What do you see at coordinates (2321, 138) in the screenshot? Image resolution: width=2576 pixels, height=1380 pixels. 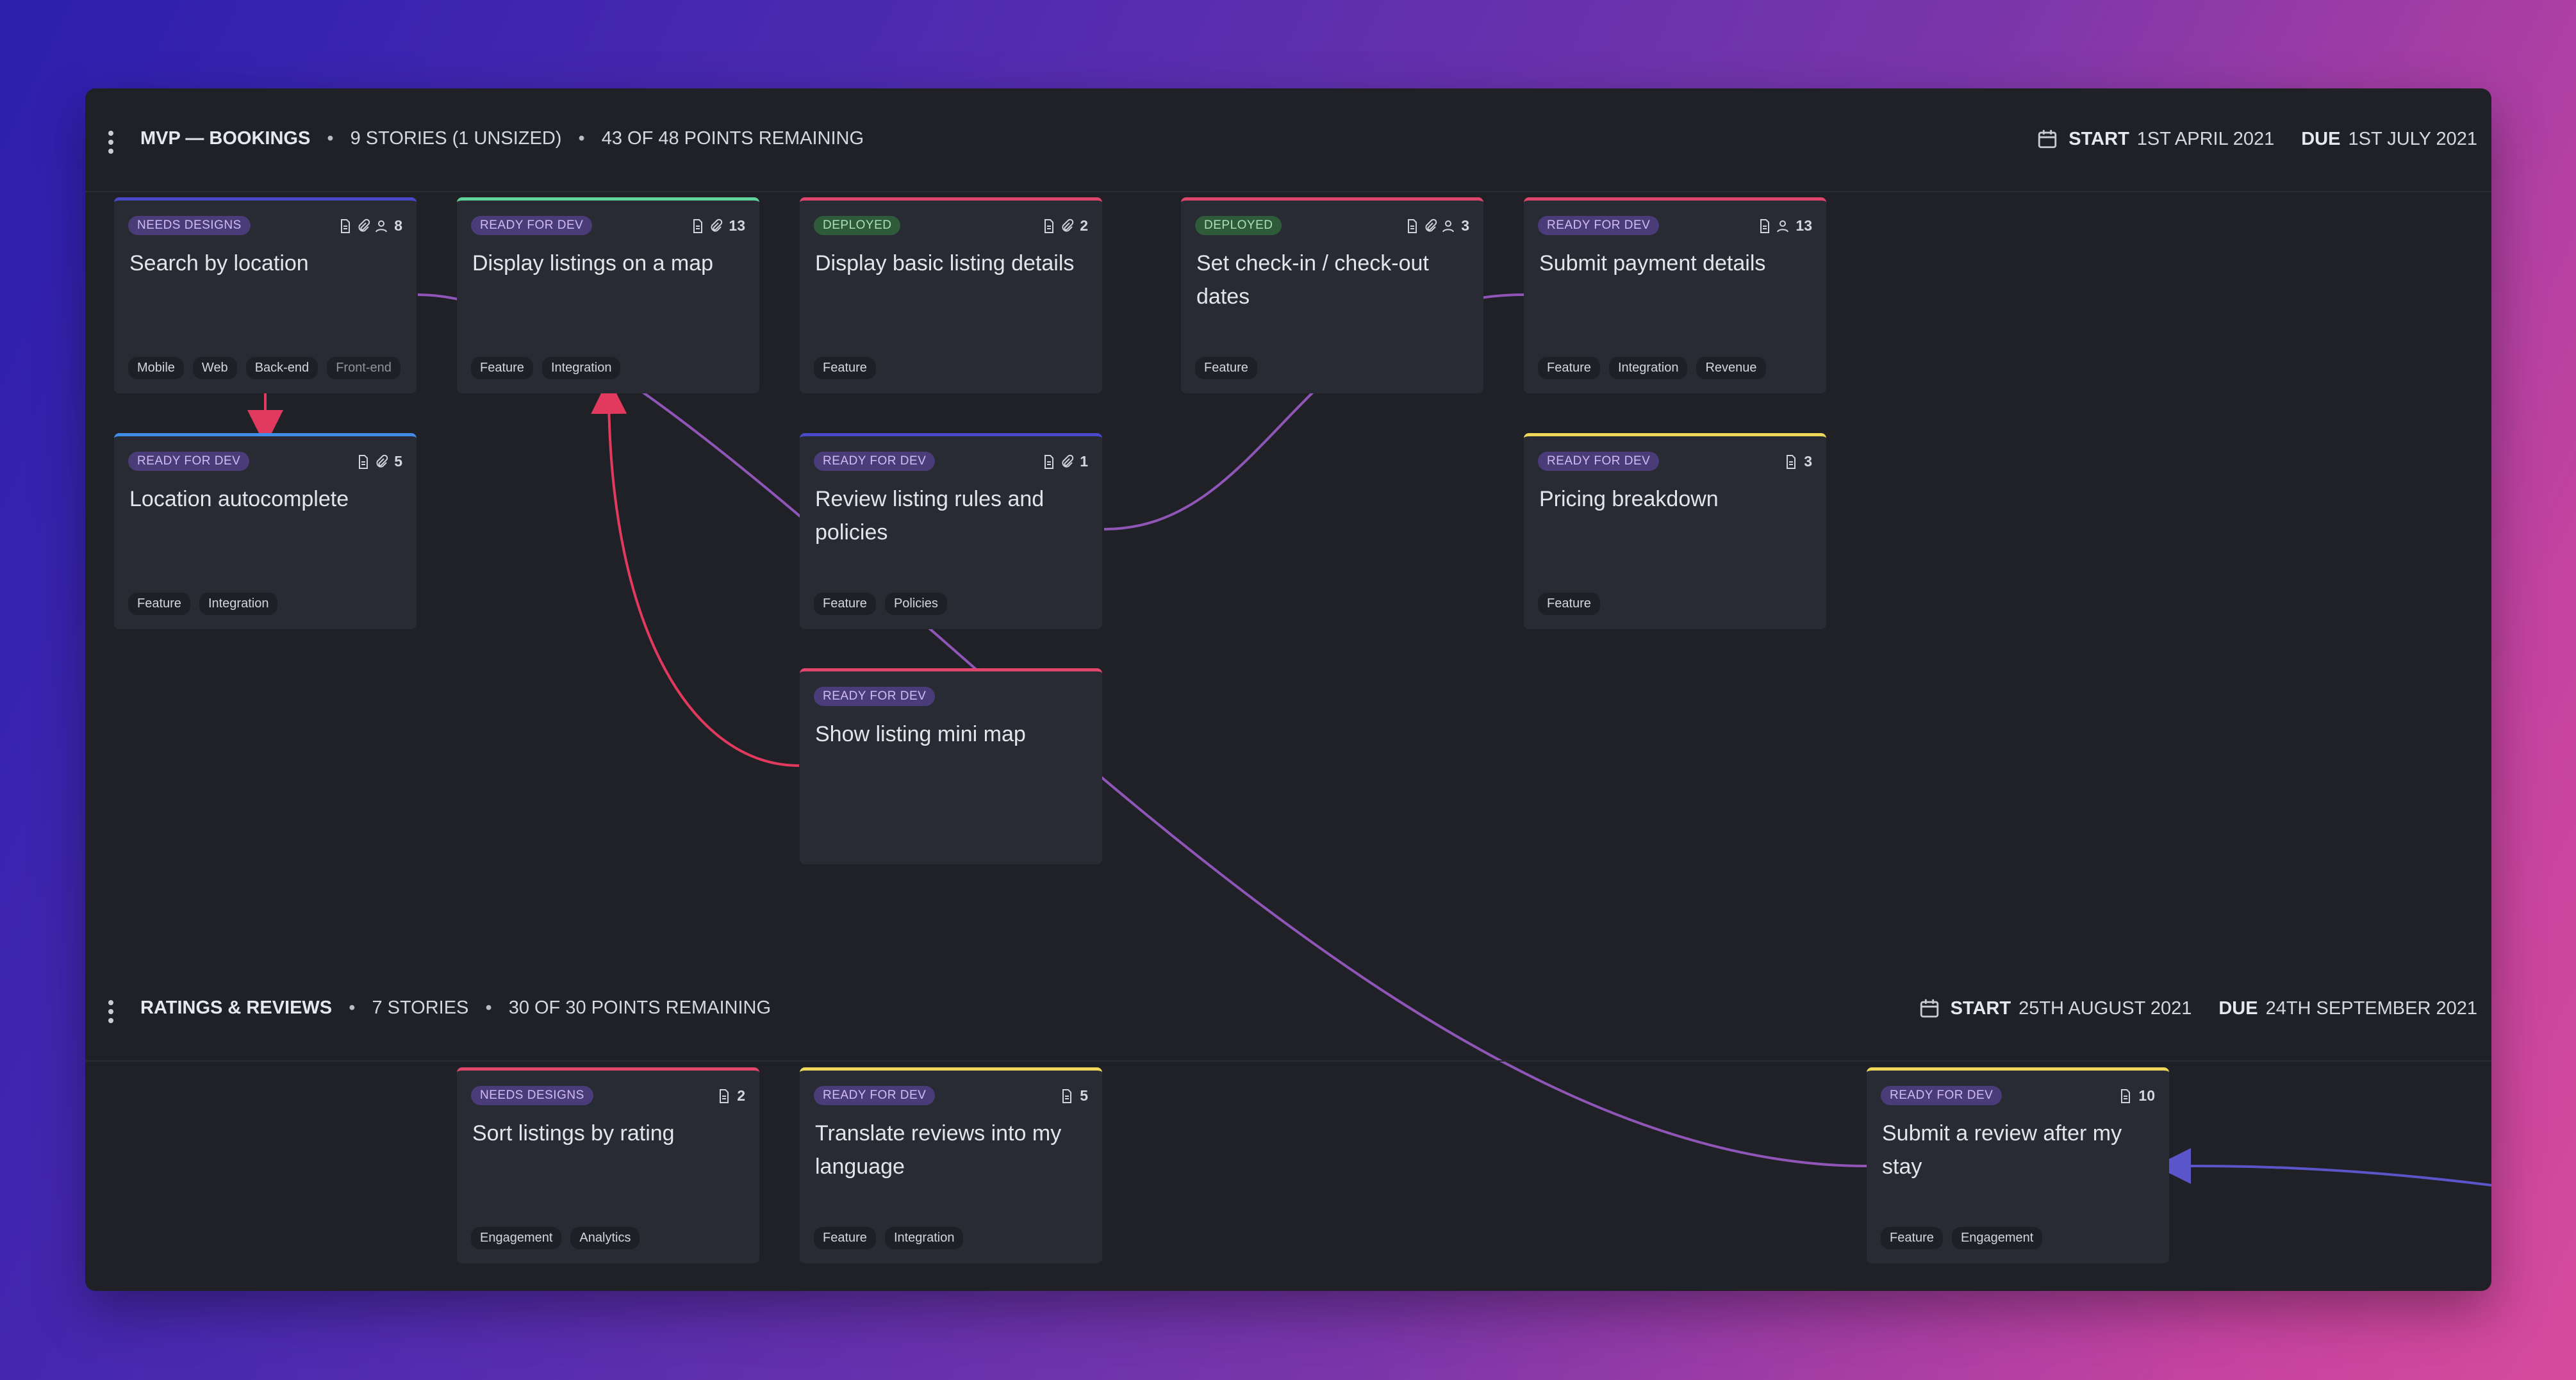 I see `due-label: DUE` at bounding box center [2321, 138].